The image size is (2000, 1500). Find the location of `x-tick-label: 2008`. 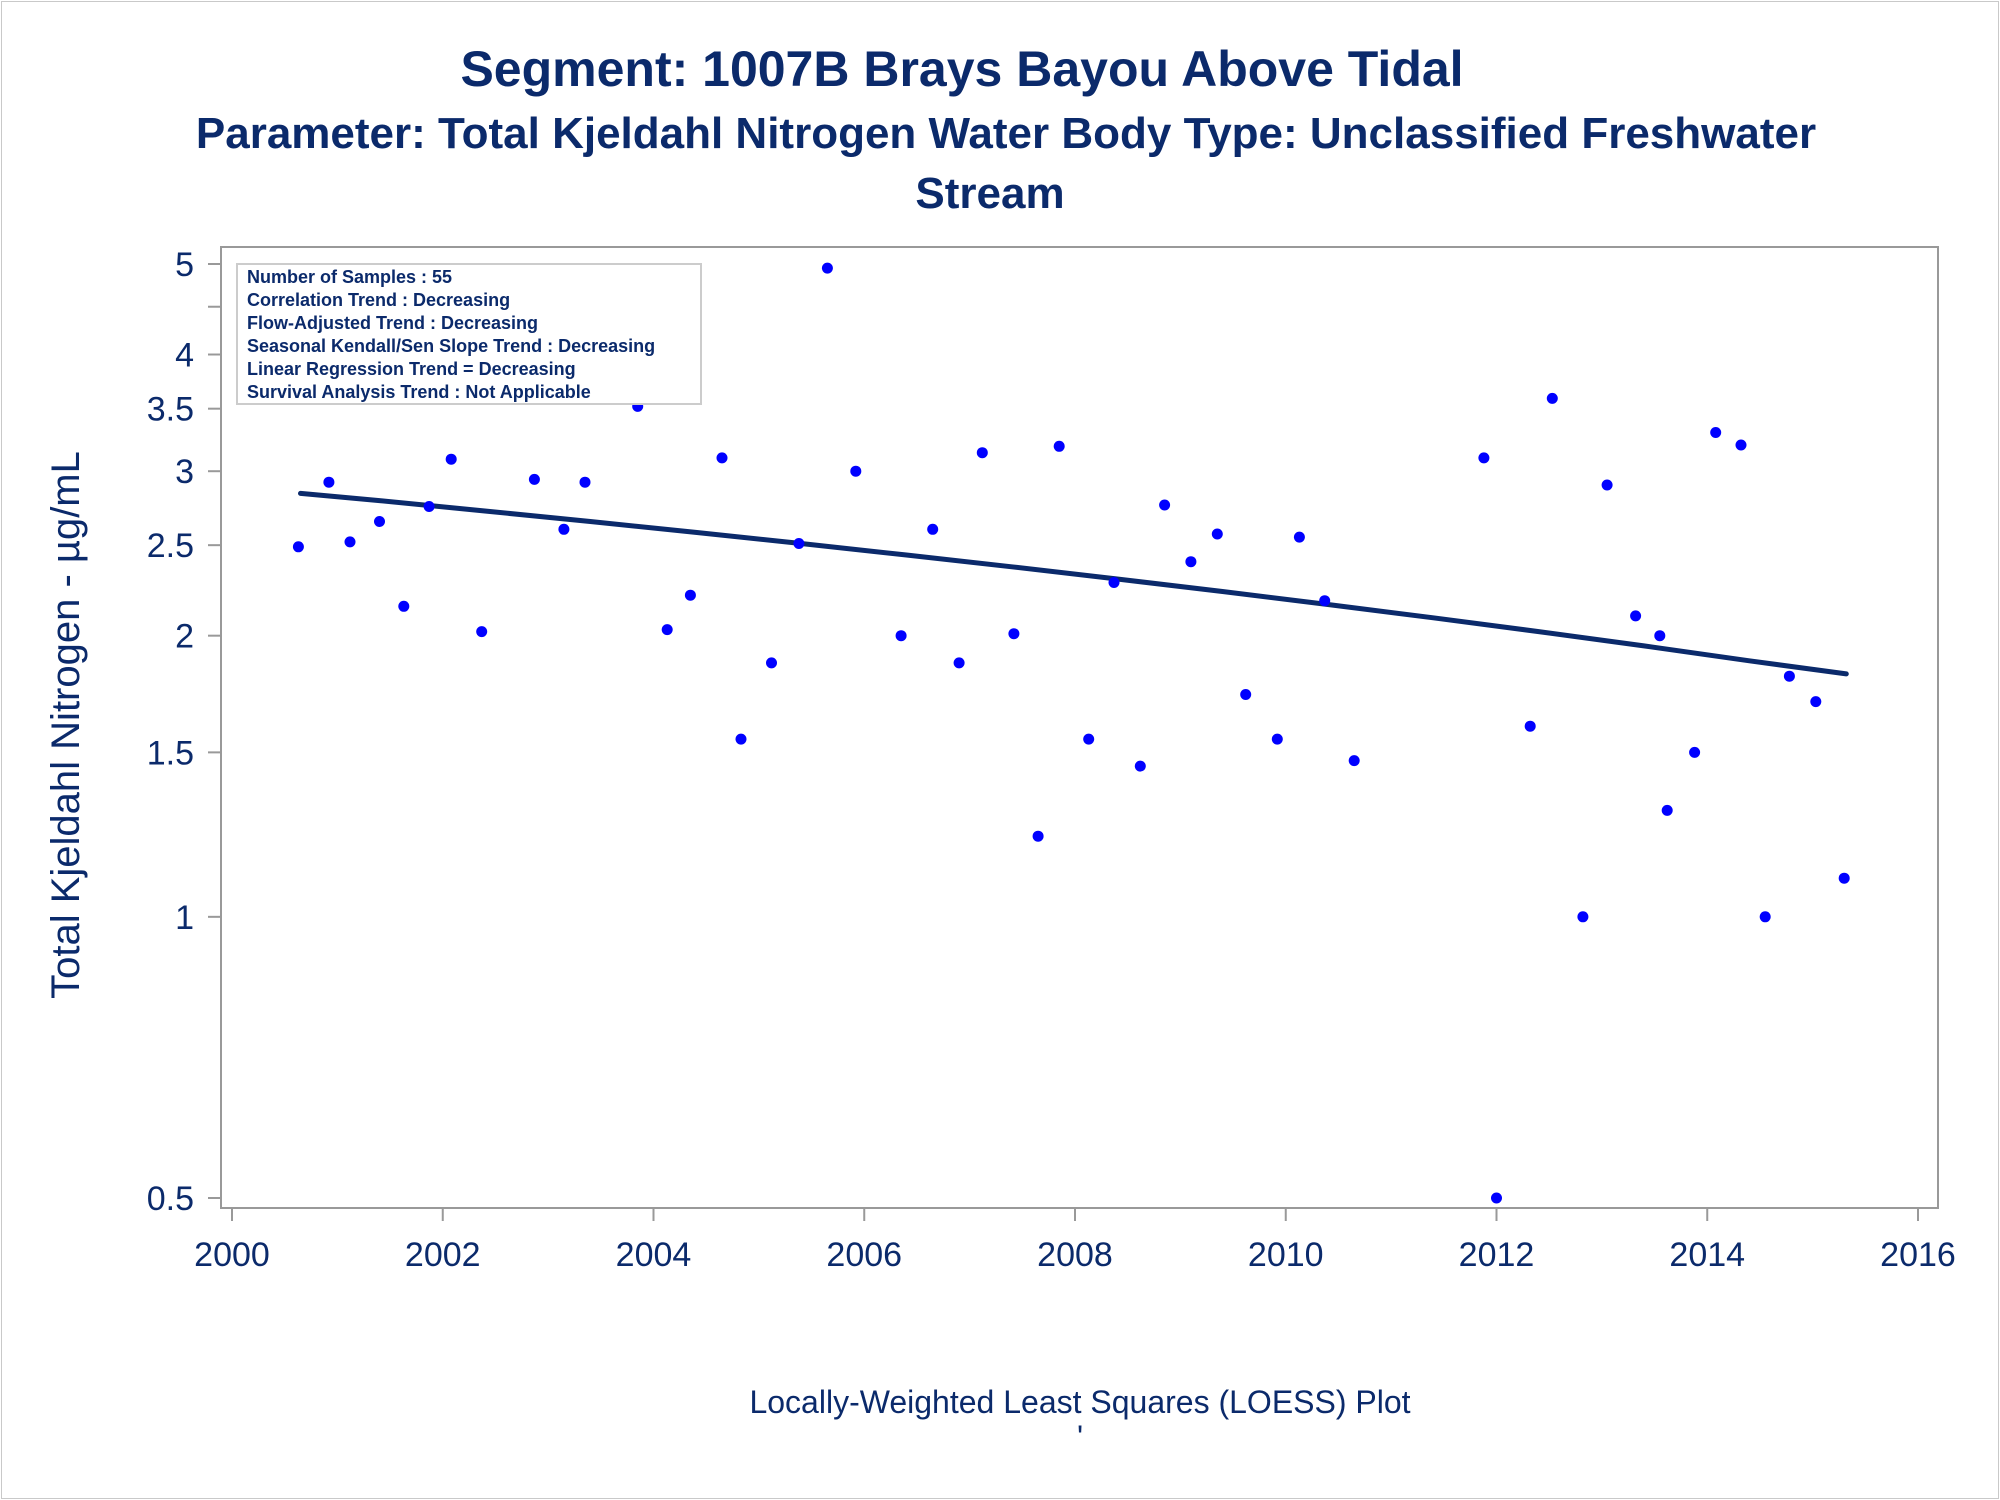

x-tick-label: 2008 is located at coordinates (1075, 1255).